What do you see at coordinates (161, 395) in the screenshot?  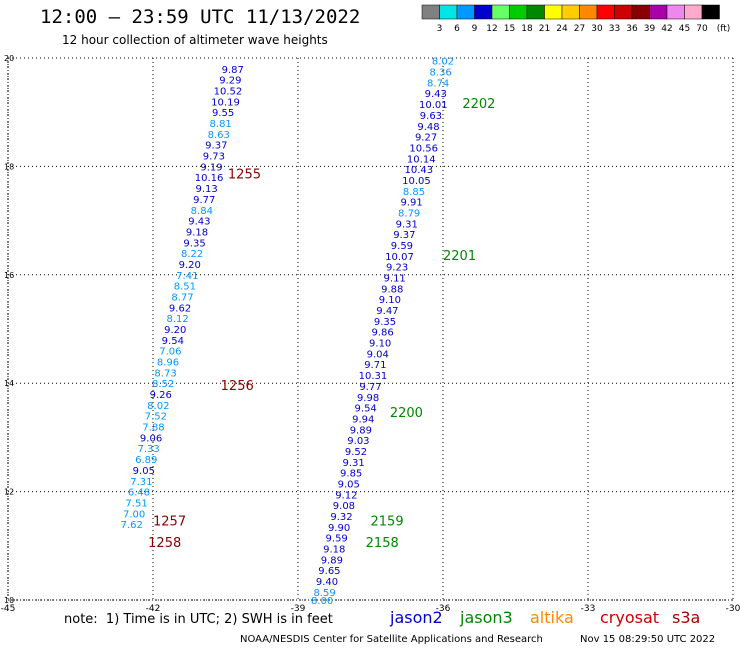 I see `wave-height-label: 9.26` at bounding box center [161, 395].